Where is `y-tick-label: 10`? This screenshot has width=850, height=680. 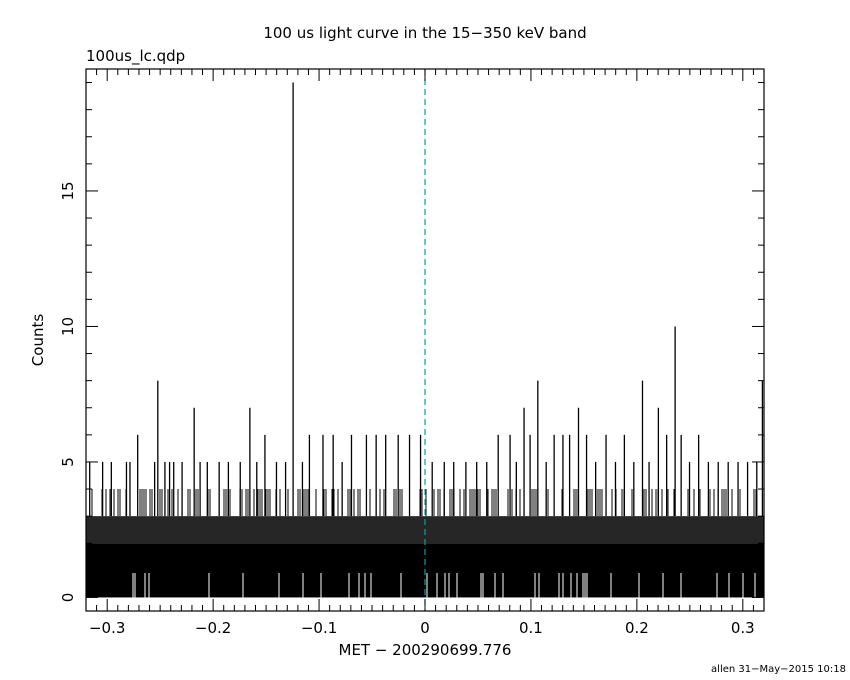
y-tick-label: 10 is located at coordinates (68, 326).